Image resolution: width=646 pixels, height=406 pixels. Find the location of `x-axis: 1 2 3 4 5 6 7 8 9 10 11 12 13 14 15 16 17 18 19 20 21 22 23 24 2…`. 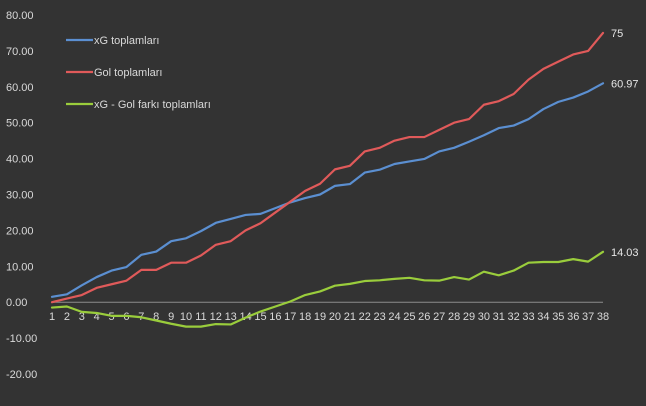

x-axis: 1 2 3 4 5 6 7 8 9 10 11 12 13 14 15 16 17 18 19 20 21 22 23 24 2… is located at coordinates (329, 312).